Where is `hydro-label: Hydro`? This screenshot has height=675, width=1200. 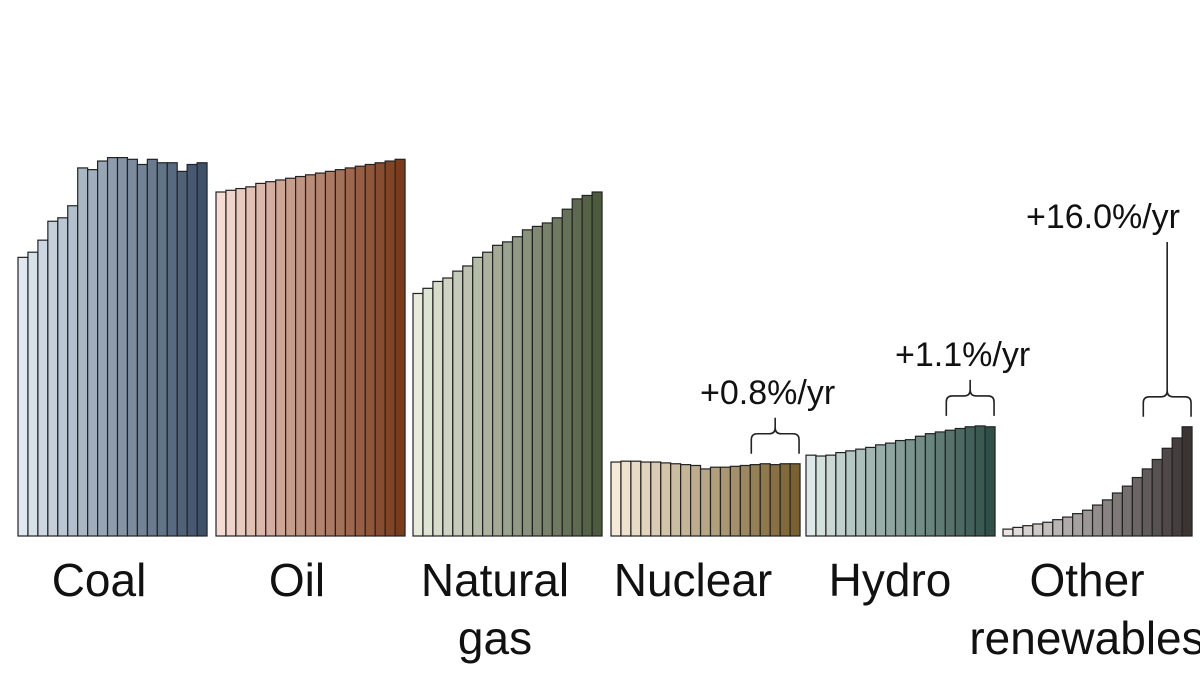 hydro-label: Hydro is located at coordinates (890, 580).